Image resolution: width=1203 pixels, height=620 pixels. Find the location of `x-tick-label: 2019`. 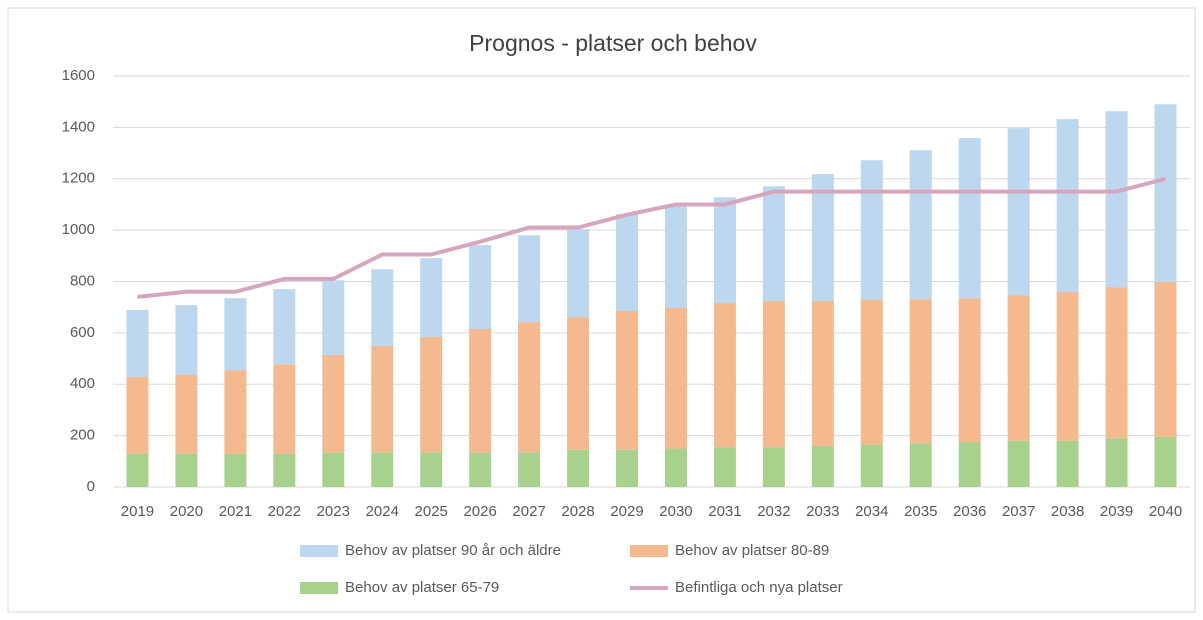

x-tick-label: 2019 is located at coordinates (137, 511).